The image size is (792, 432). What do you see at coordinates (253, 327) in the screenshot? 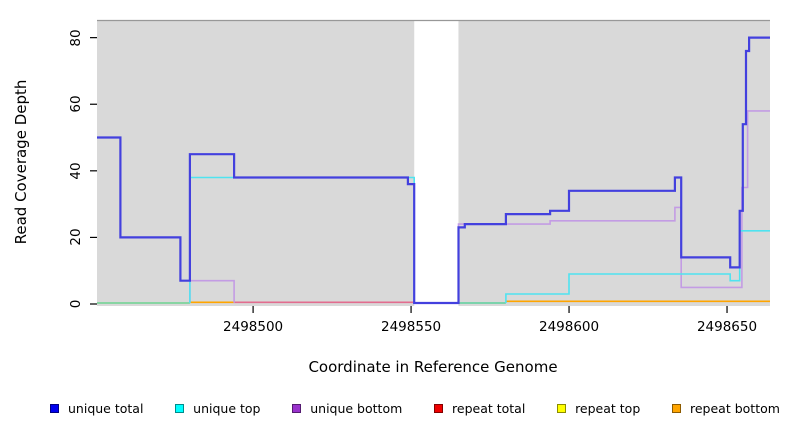
I see `x-tick-label: 2498500` at bounding box center [253, 327].